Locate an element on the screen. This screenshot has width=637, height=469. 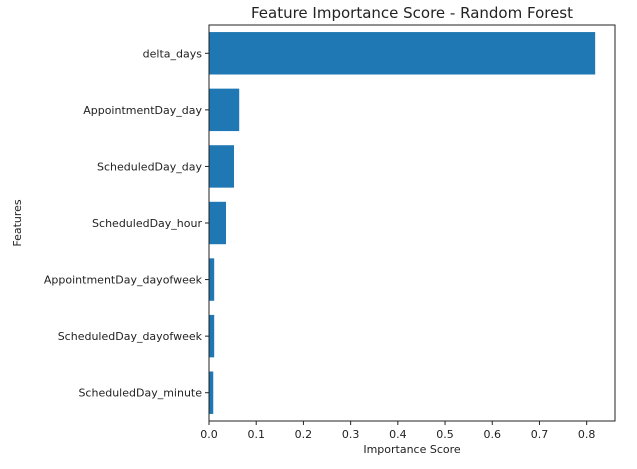
bar-scheduledday-hour is located at coordinates (217, 223).